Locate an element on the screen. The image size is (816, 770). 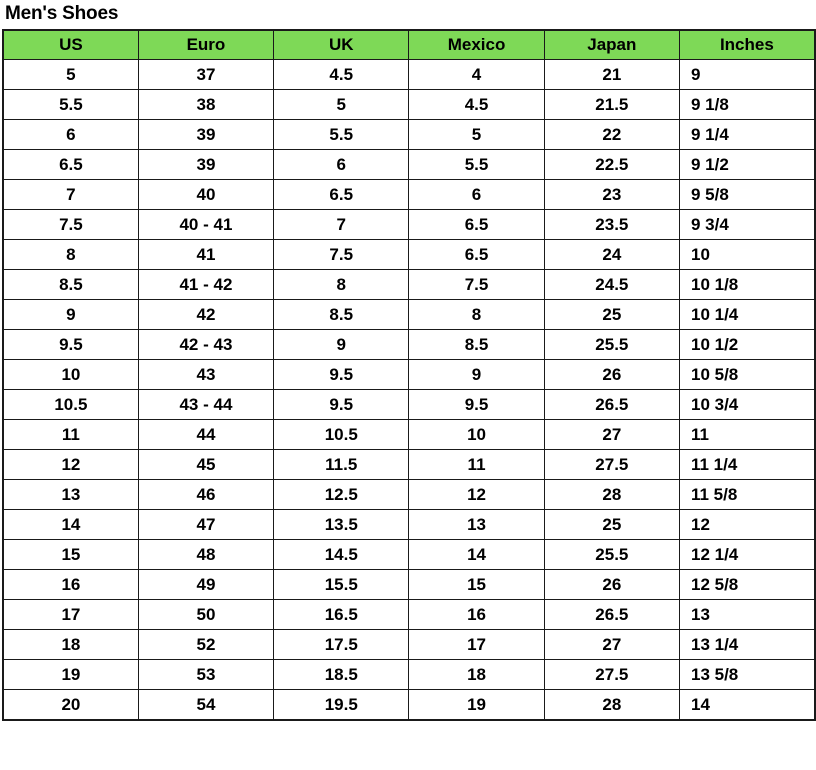
table-row: 8.5 41 - 42 8 7.5 24.5 10 1/8 is located at coordinates (409, 284).